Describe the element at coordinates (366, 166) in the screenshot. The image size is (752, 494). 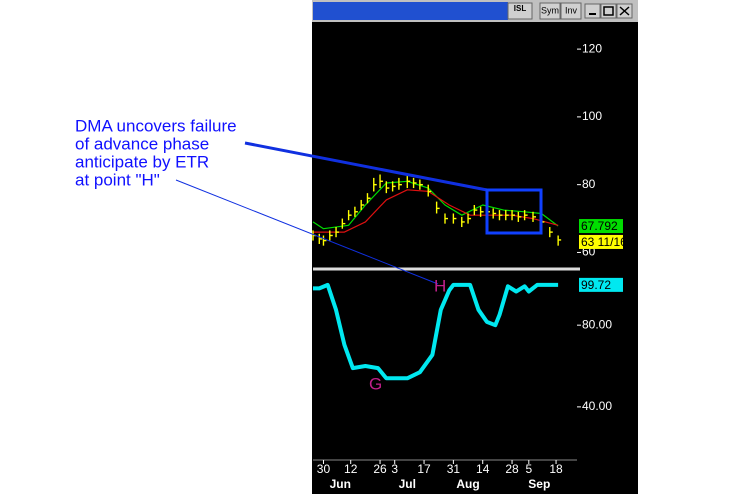
I see `arrow-line` at that location.